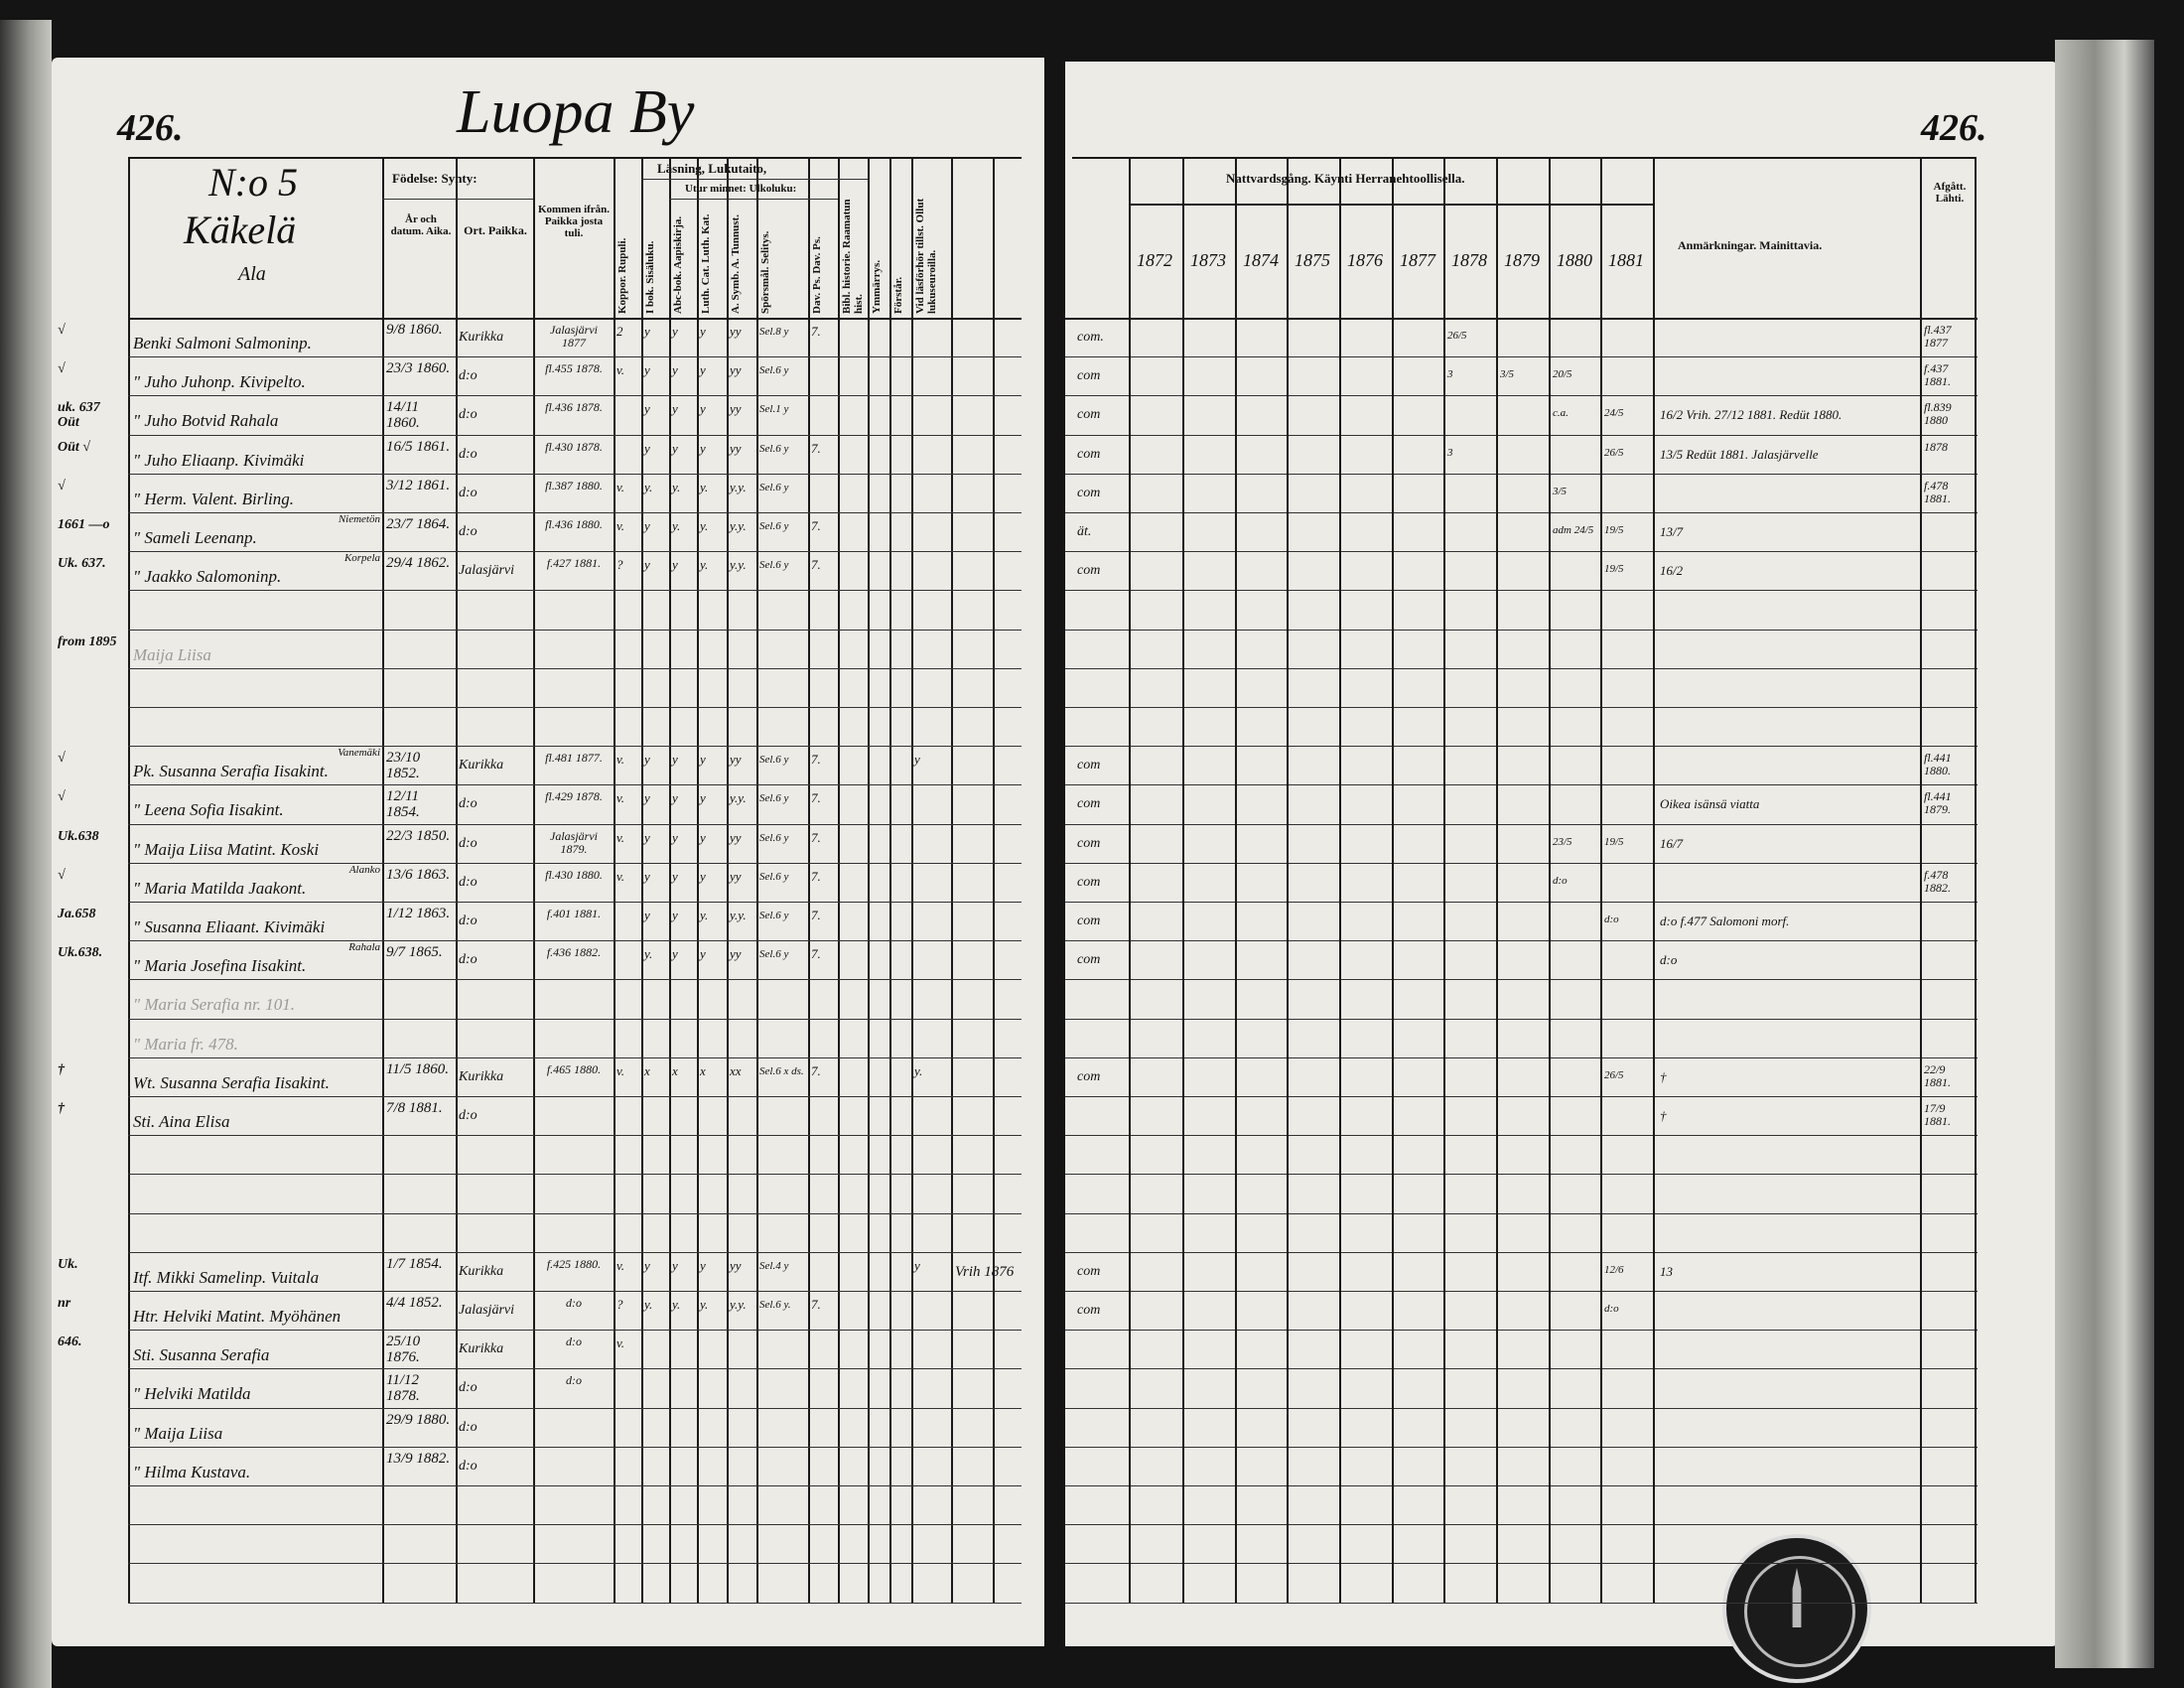  What do you see at coordinates (574, 524) in the screenshot?
I see `came-from: fl.436 1880.` at bounding box center [574, 524].